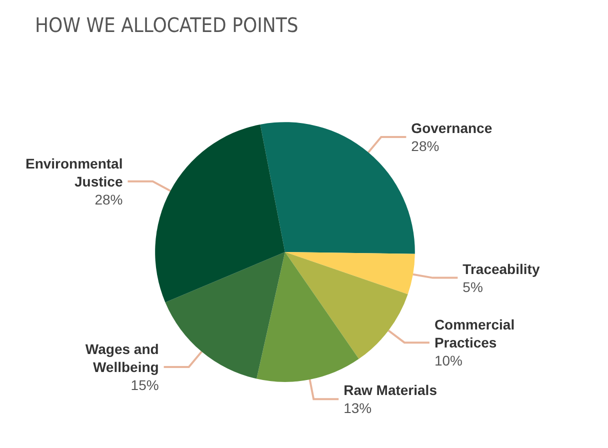  What do you see at coordinates (448, 360) in the screenshot?
I see `data-label: 10%` at bounding box center [448, 360].